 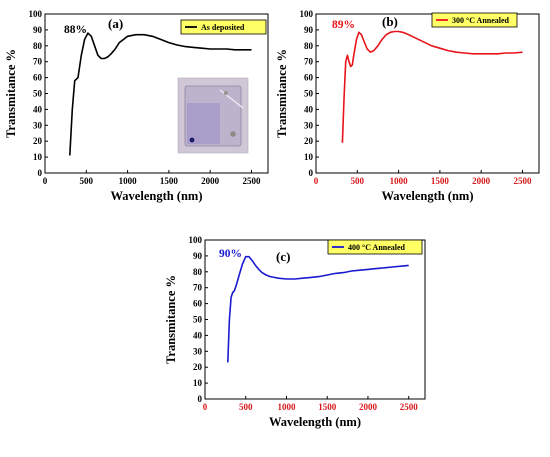 What do you see at coordinates (390, 21) in the screenshot?
I see `panel-label-b: (b)` at bounding box center [390, 21].